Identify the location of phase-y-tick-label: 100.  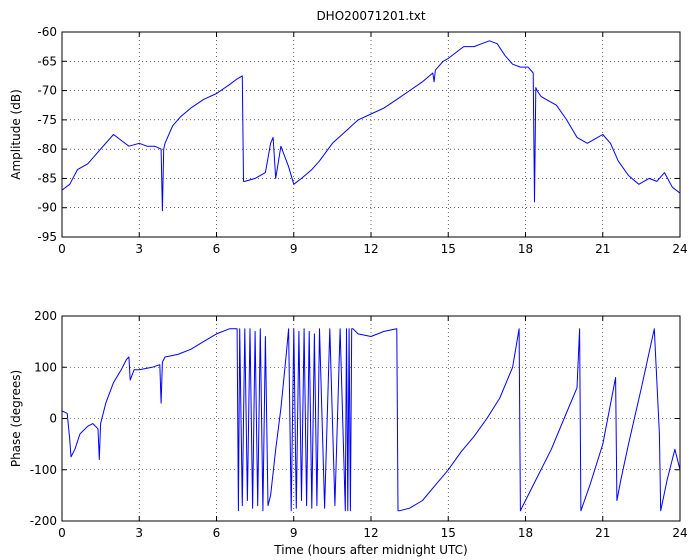
(45, 367).